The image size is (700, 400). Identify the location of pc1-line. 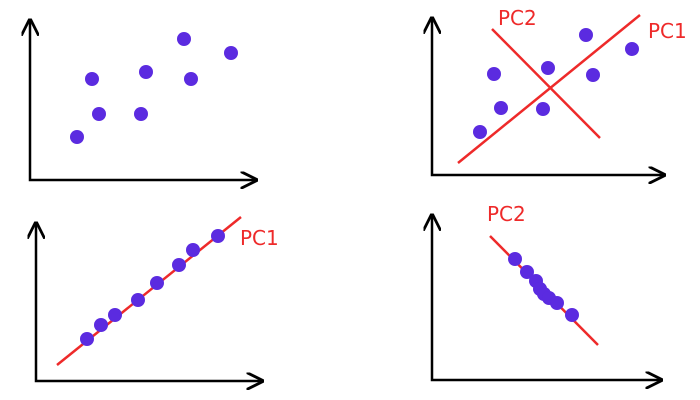
(549, 89).